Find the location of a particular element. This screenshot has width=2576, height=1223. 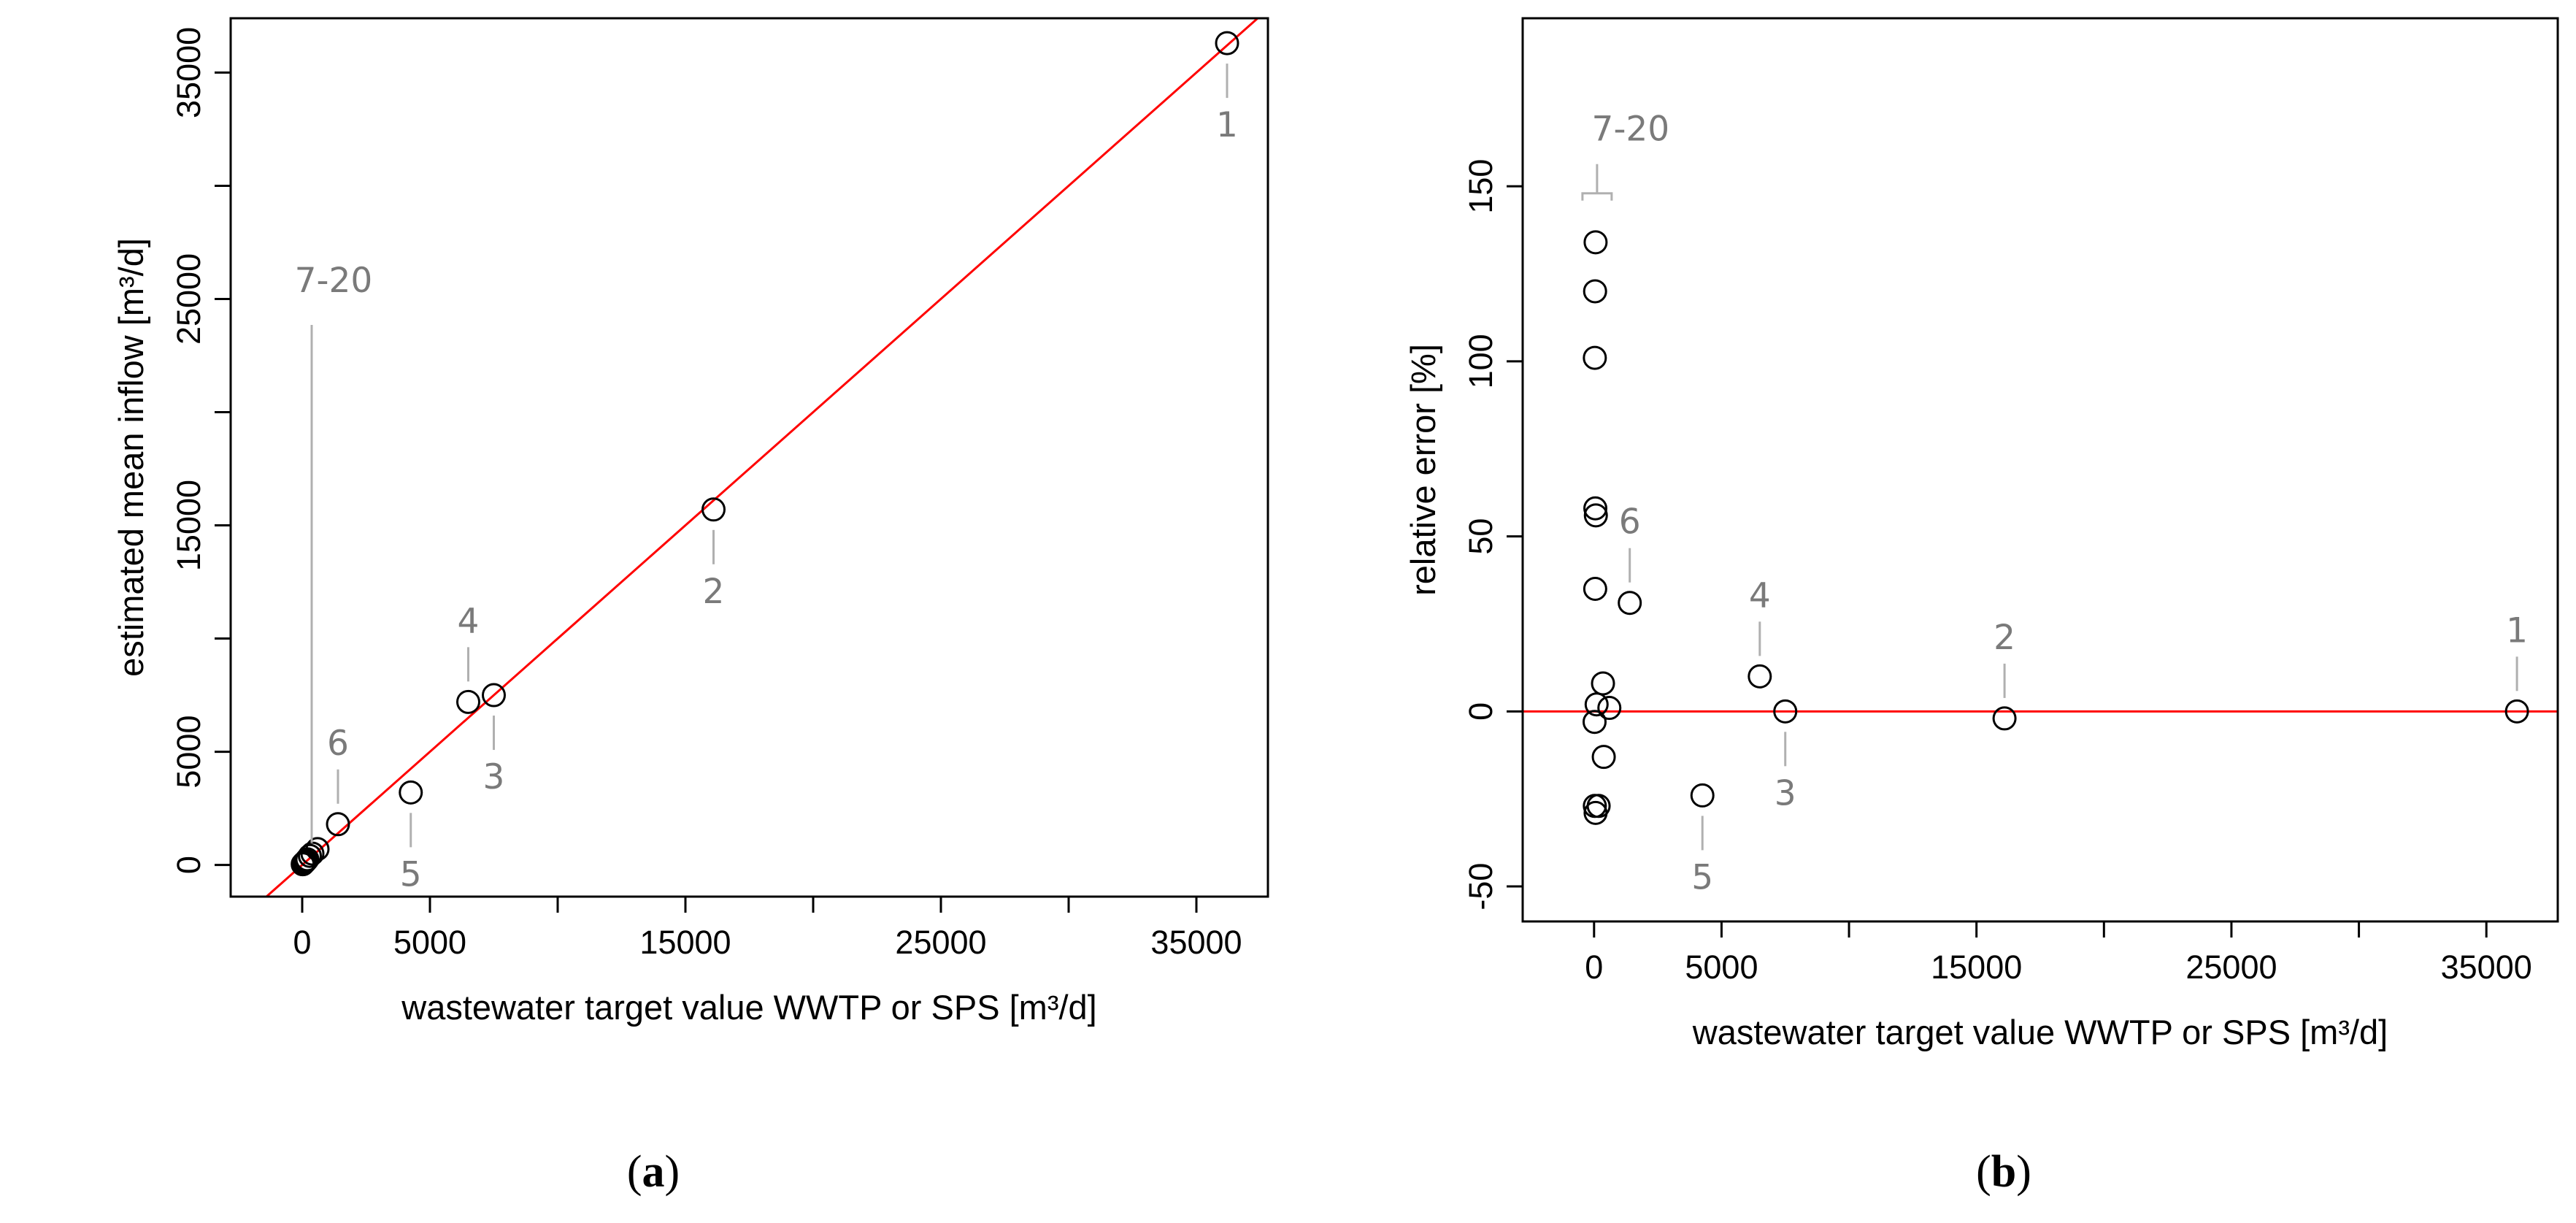

y-tick-label: 100 is located at coordinates (1480, 361).